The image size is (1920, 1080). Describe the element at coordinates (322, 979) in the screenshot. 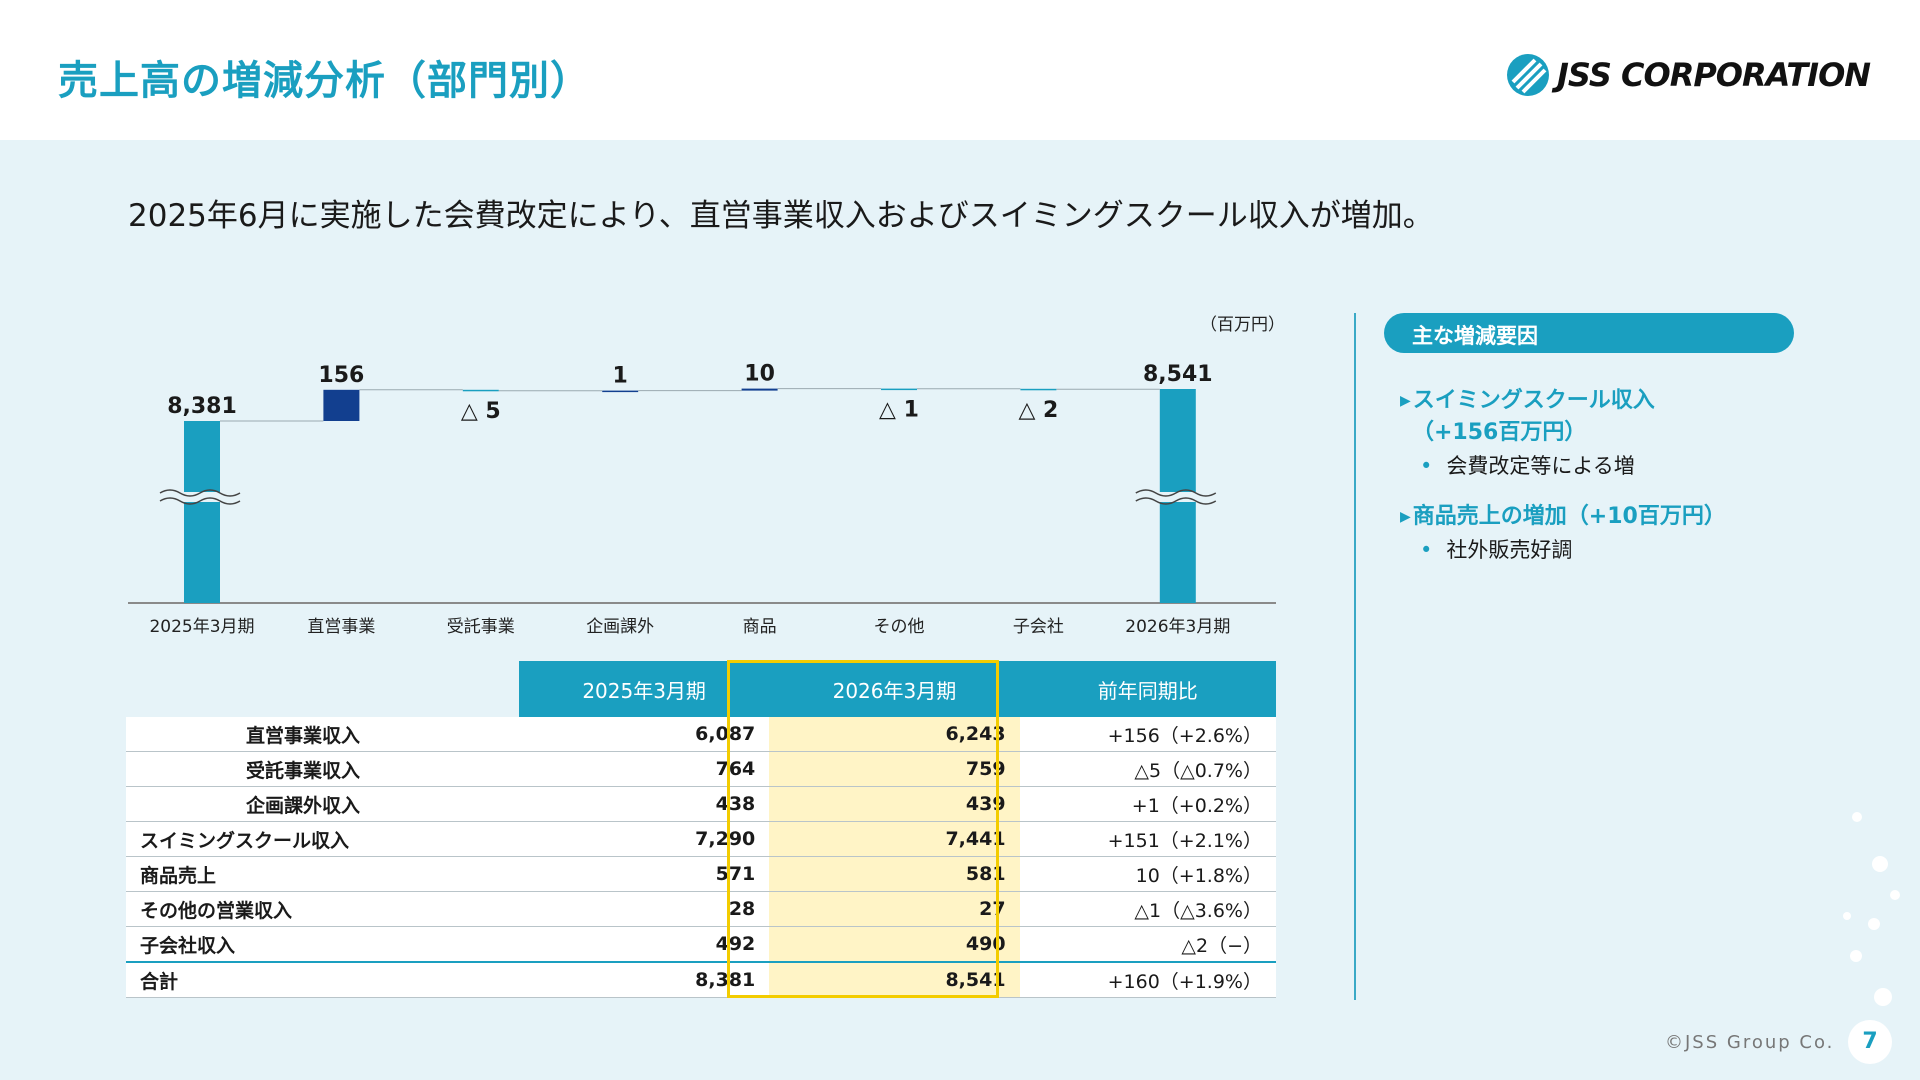

I see `row-label: 合計` at that location.